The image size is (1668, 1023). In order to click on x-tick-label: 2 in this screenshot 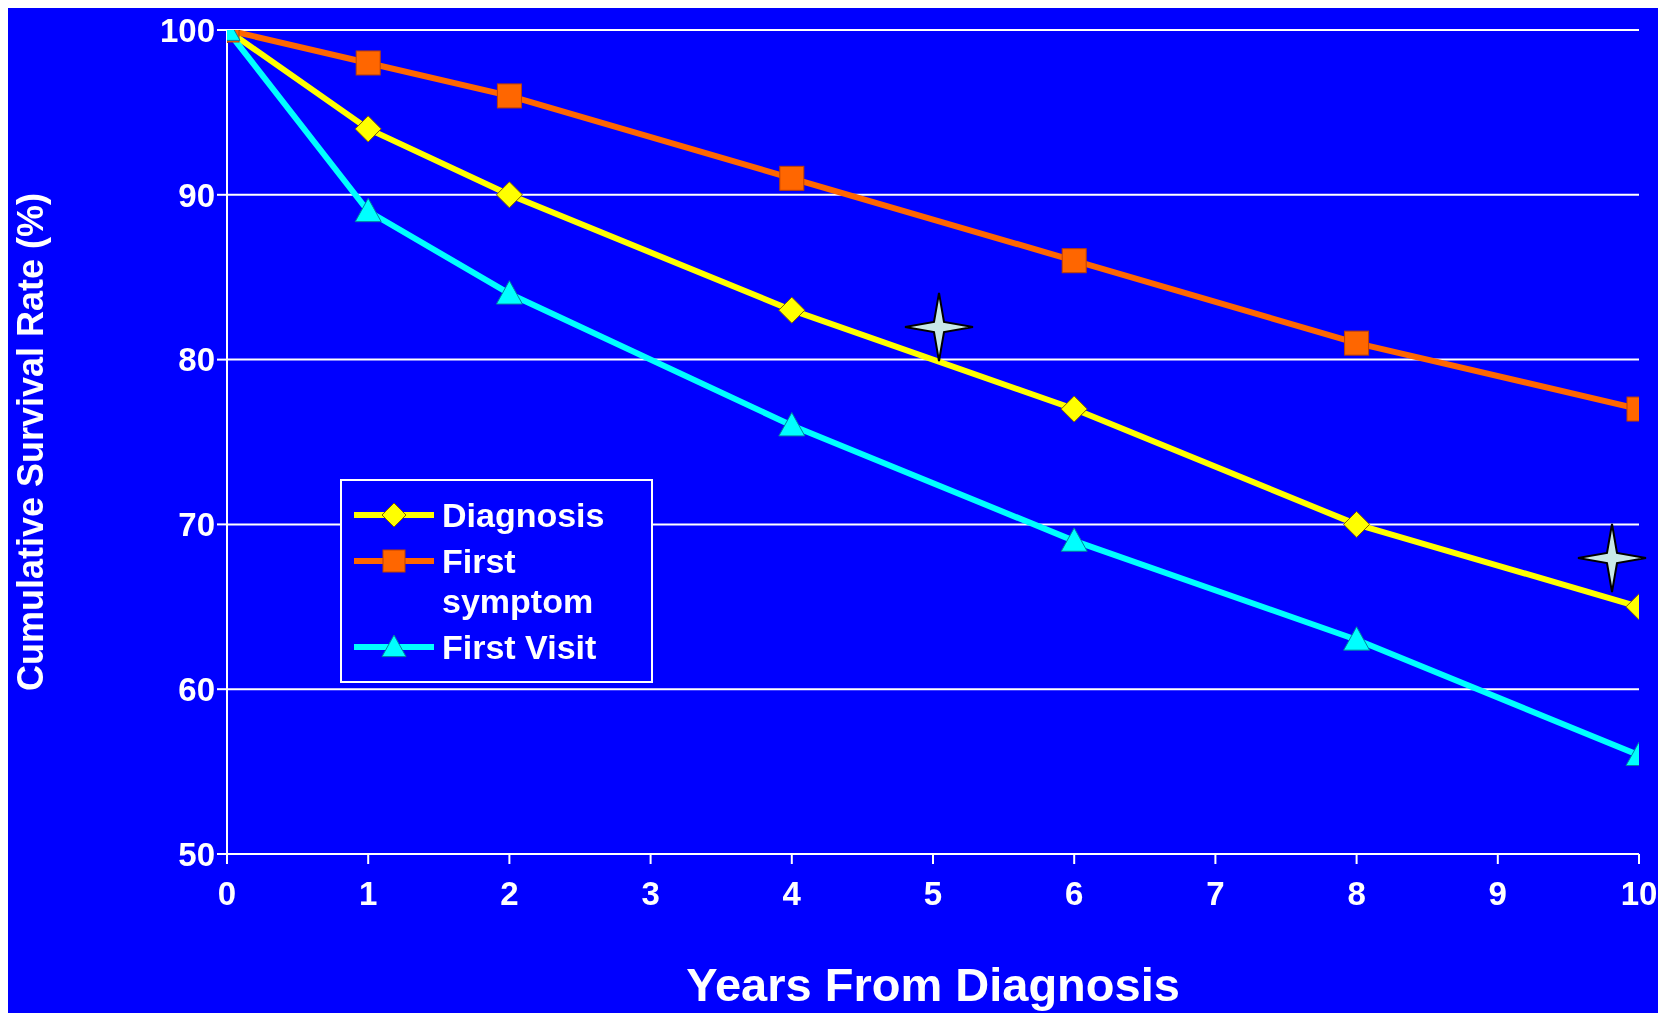, I will do `click(509, 894)`.